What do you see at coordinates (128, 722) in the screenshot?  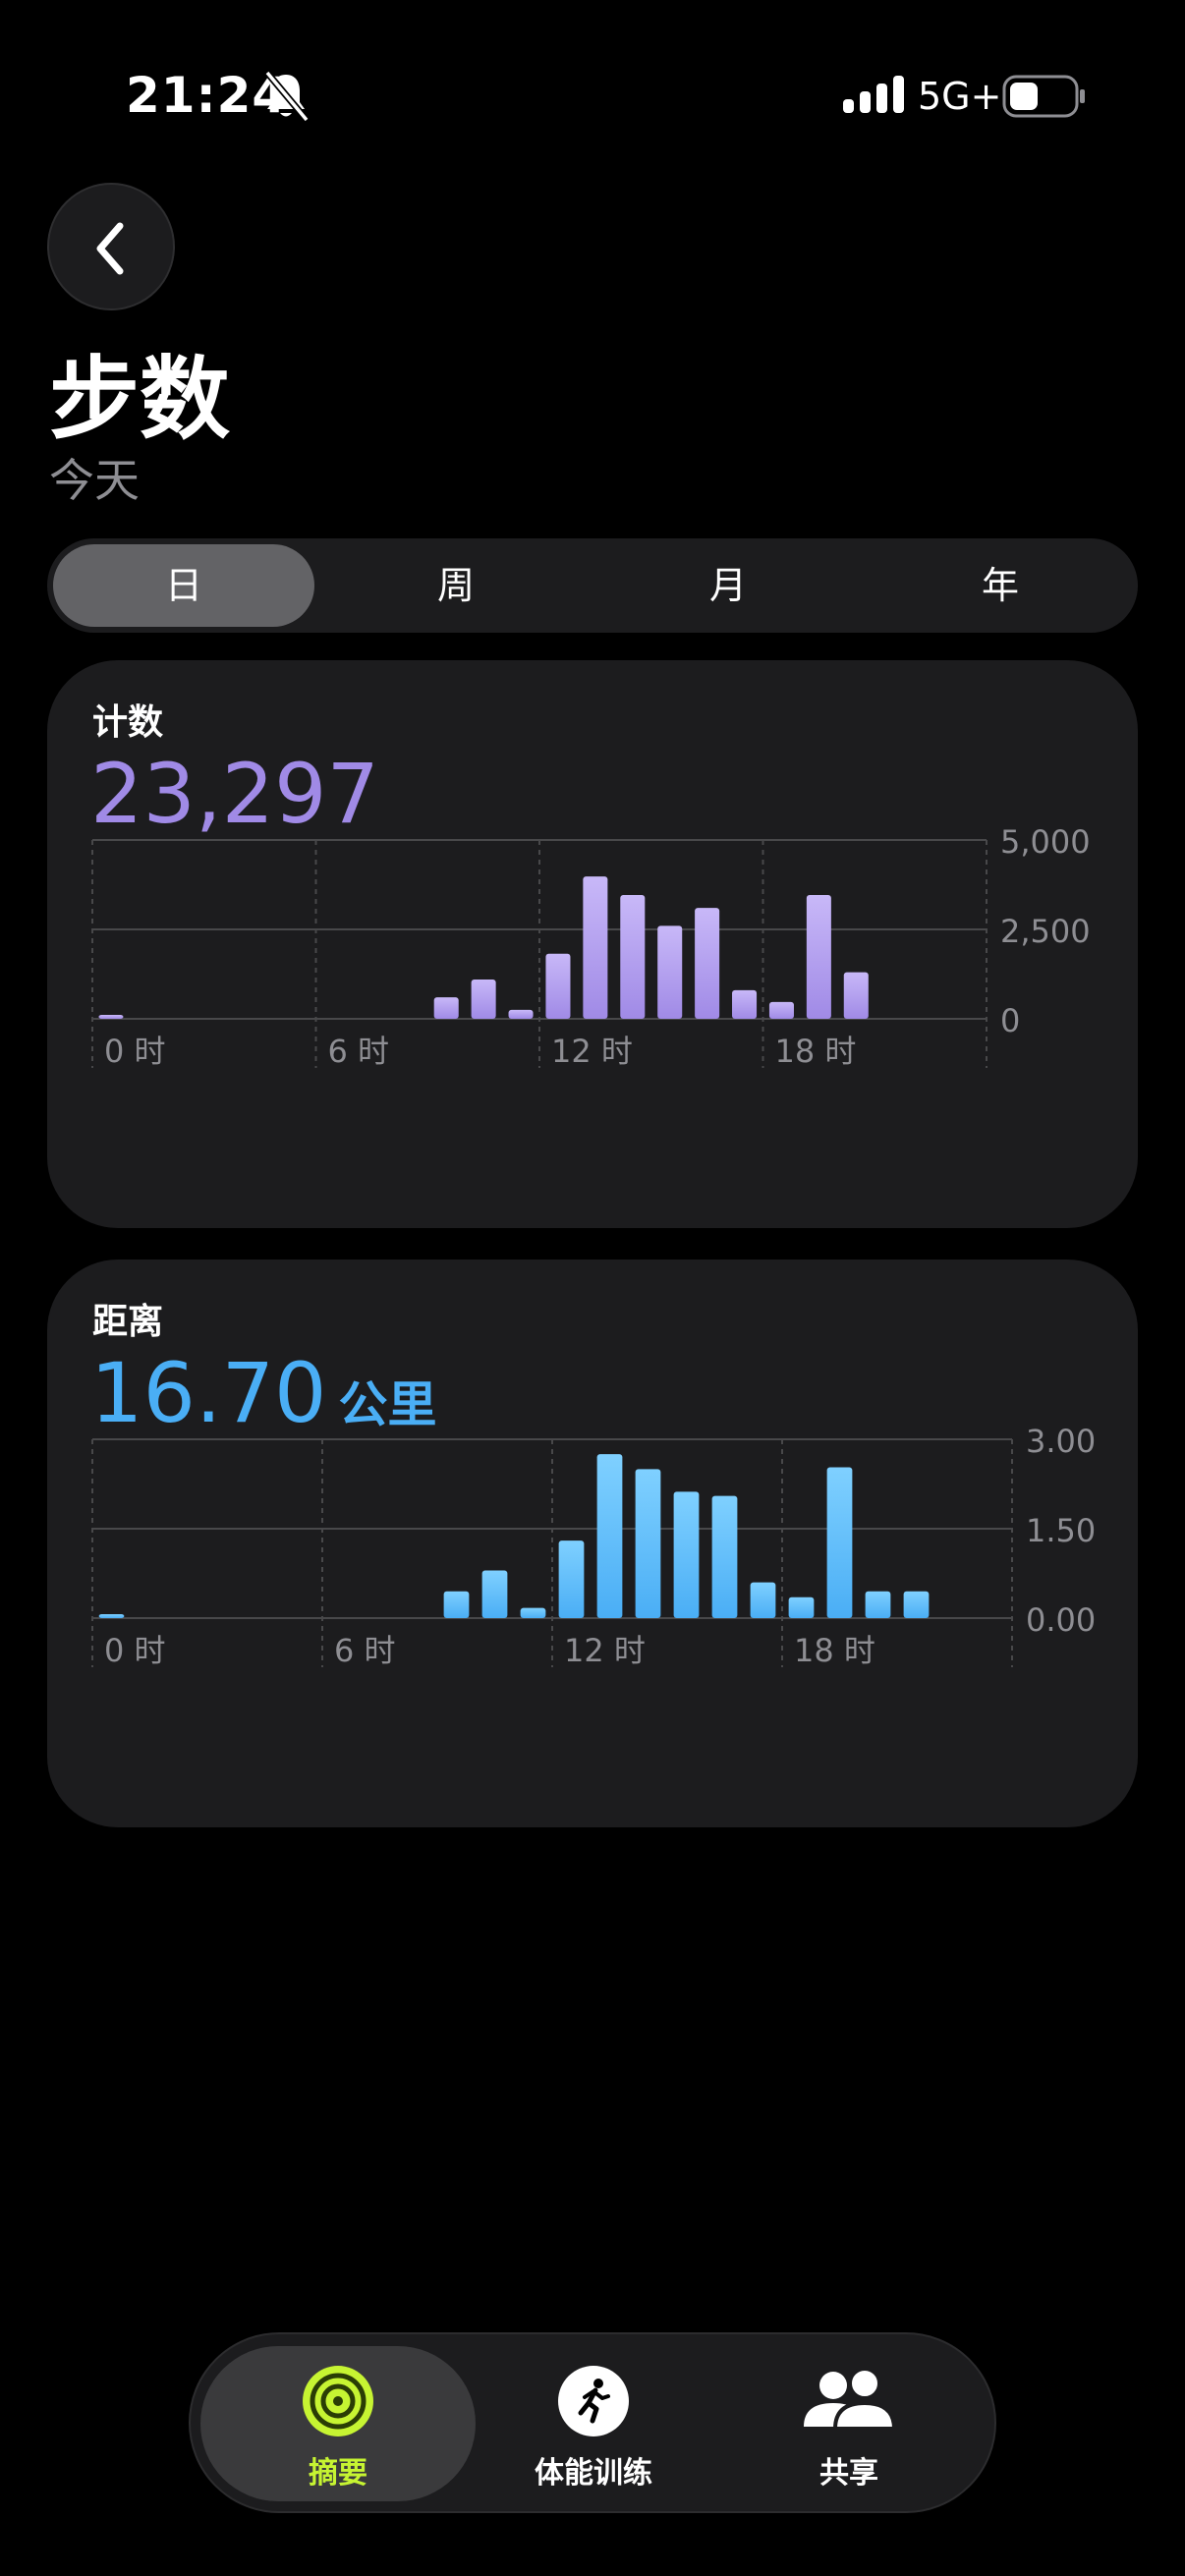 I see `steps-label: 计数` at bounding box center [128, 722].